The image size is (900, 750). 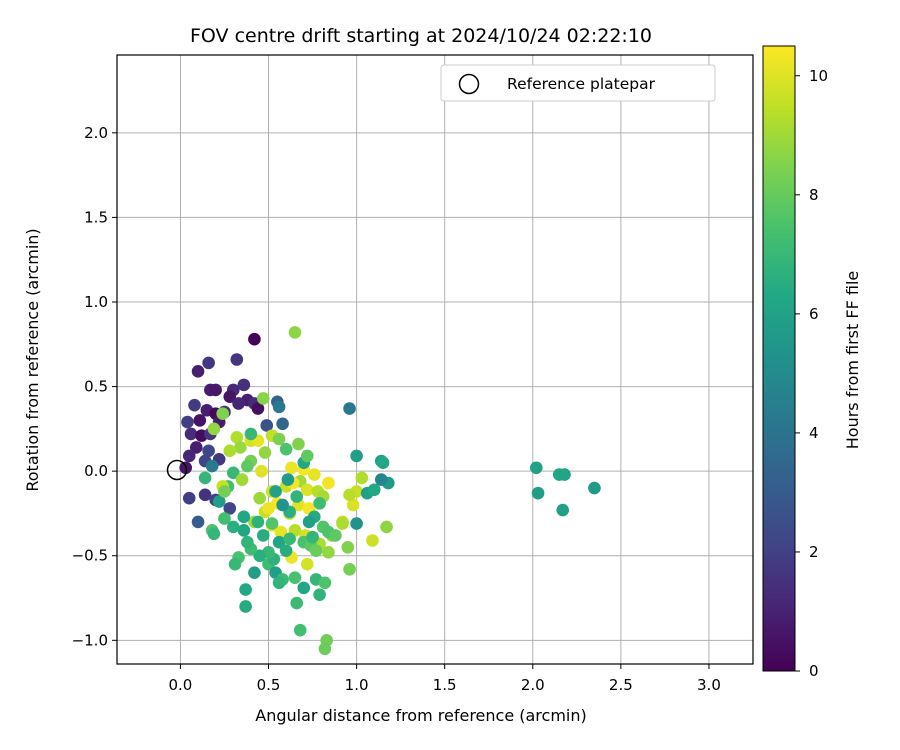 I want to click on legend-marker-icon, so click(x=469, y=84).